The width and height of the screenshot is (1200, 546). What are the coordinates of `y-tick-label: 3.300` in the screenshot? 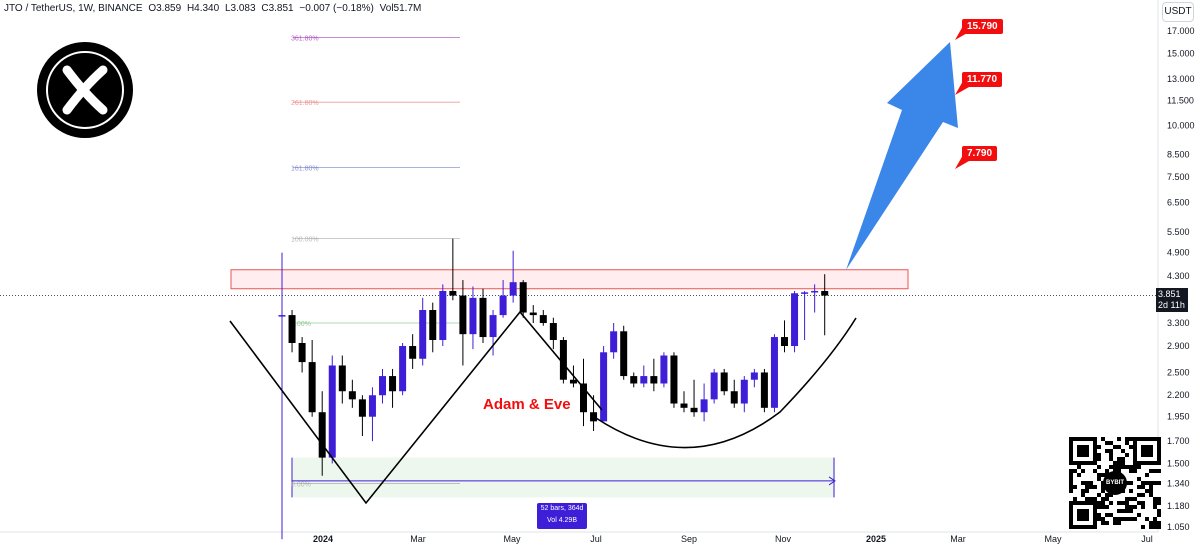 It's located at (1178, 323).